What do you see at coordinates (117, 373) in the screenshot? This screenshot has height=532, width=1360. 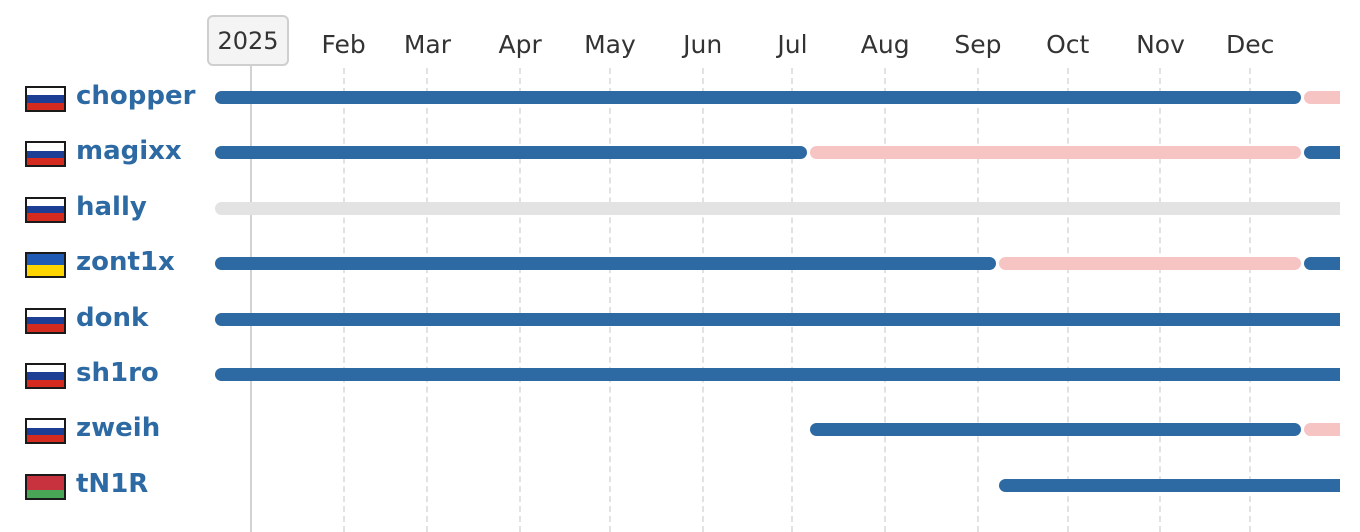 I see `player-name-link: sh1ro` at bounding box center [117, 373].